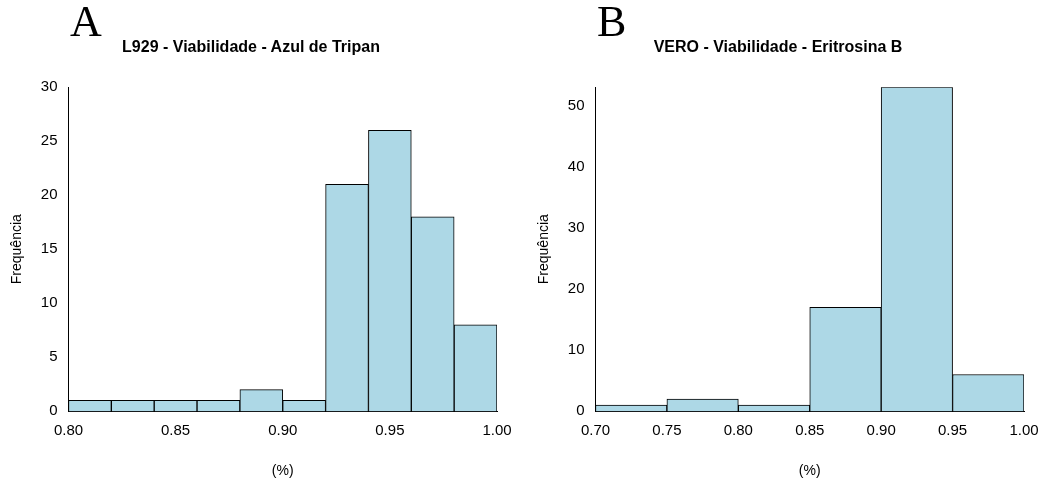  Describe the element at coordinates (595, 430) in the screenshot. I see `x-tick-label: 0.70` at that location.